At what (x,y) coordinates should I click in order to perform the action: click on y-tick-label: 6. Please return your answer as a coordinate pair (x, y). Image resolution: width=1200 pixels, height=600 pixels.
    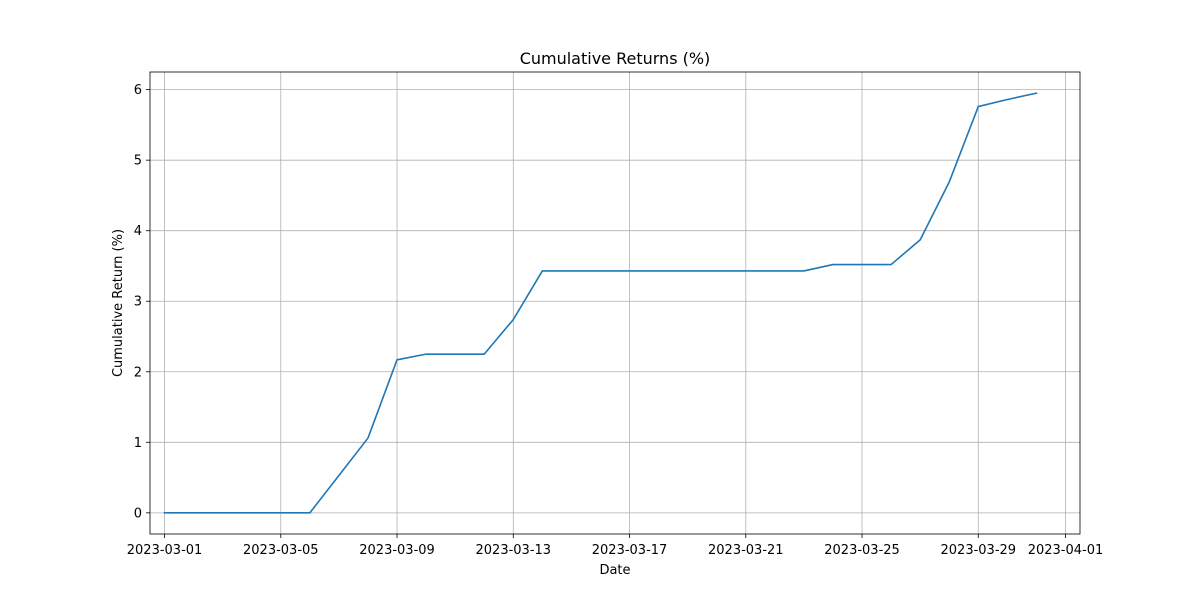
    Looking at the image, I should click on (138, 90).